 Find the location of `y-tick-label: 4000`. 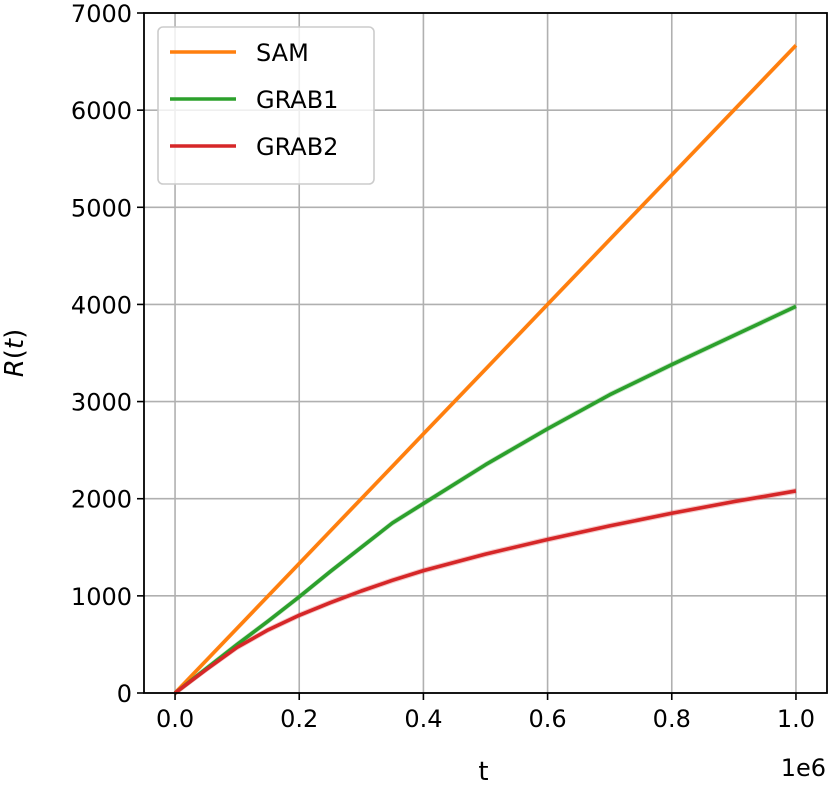

y-tick-label: 4000 is located at coordinates (101, 305).